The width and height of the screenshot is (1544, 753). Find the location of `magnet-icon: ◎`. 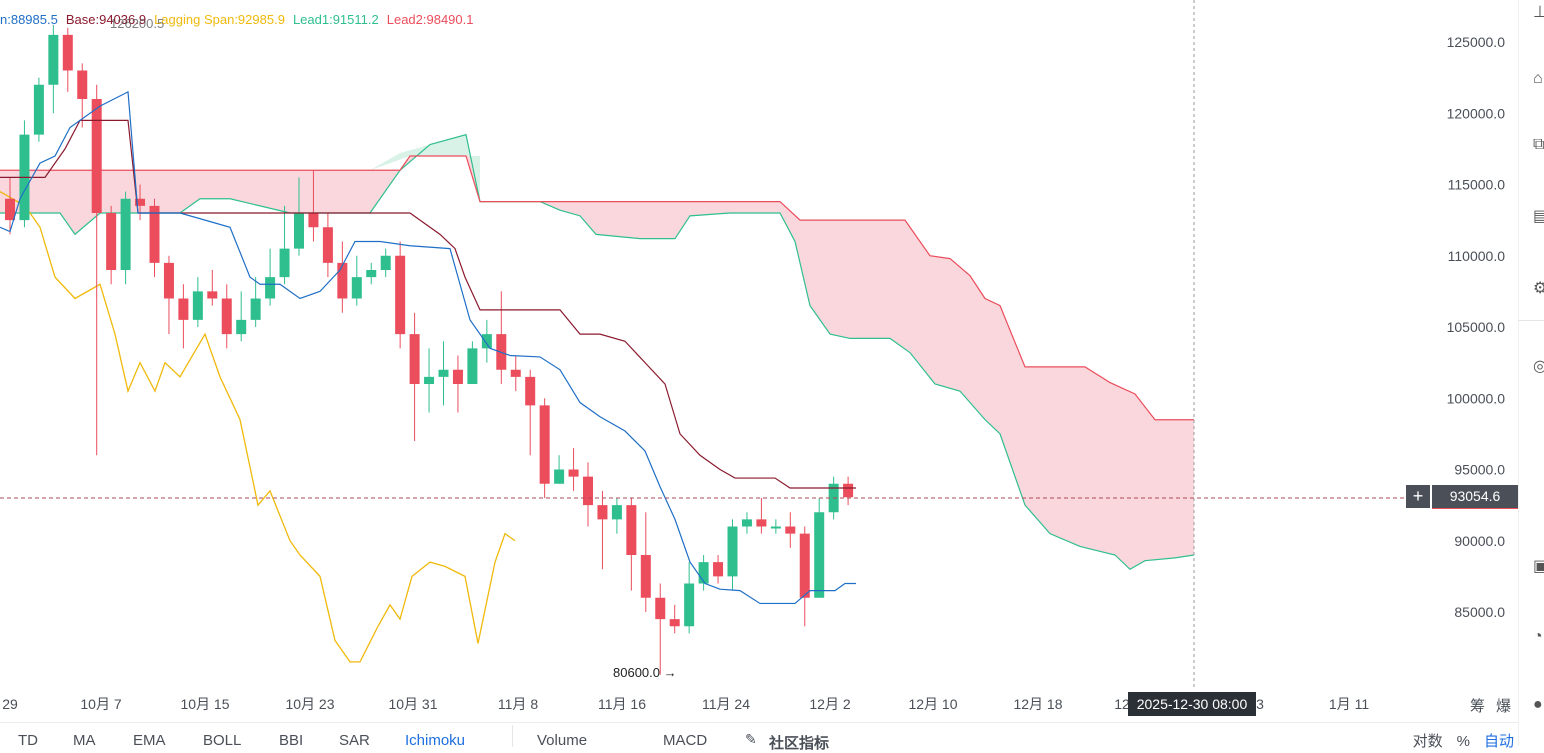

magnet-icon: ◎ is located at coordinates (1538, 366).